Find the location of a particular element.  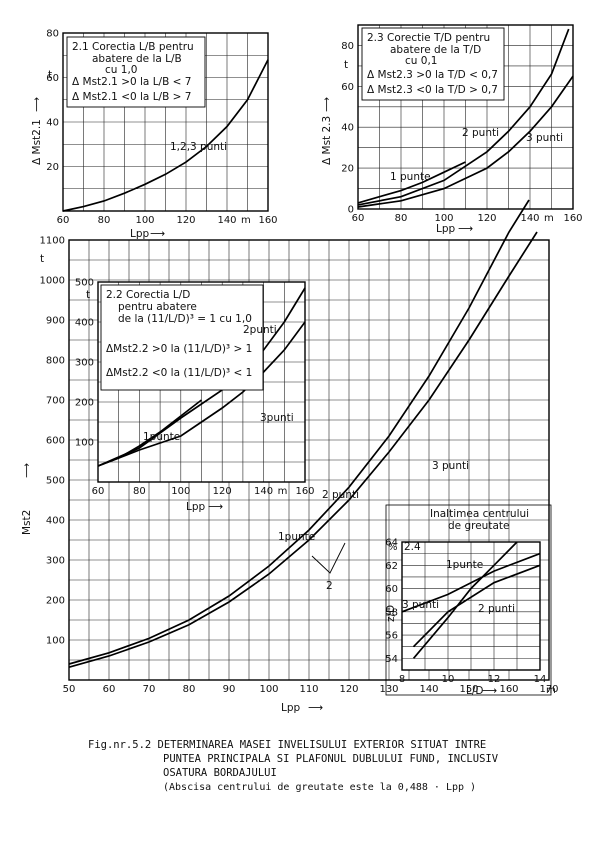

y-tick-label: 800 is located at coordinates (55, 361).